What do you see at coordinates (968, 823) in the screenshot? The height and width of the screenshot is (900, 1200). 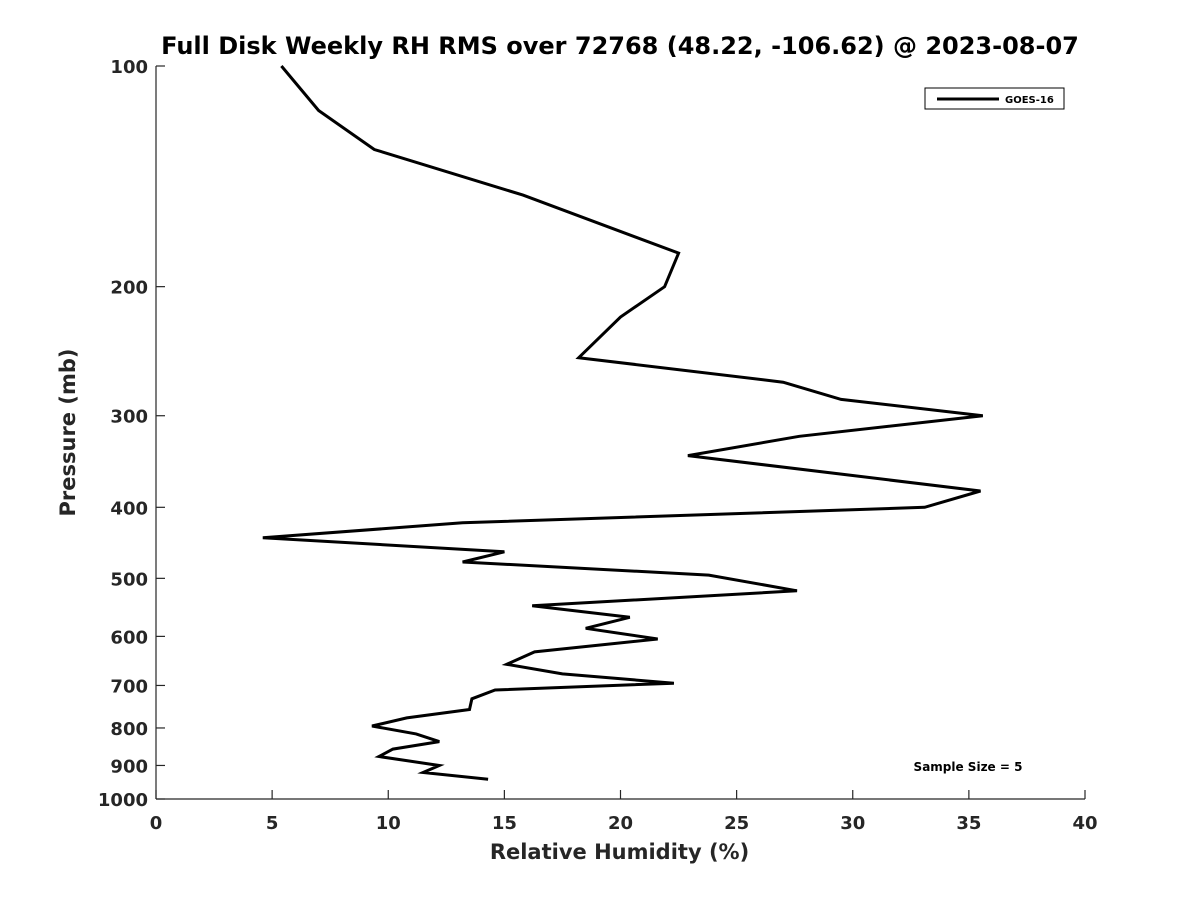 I see `x-tick-label: 35` at bounding box center [968, 823].